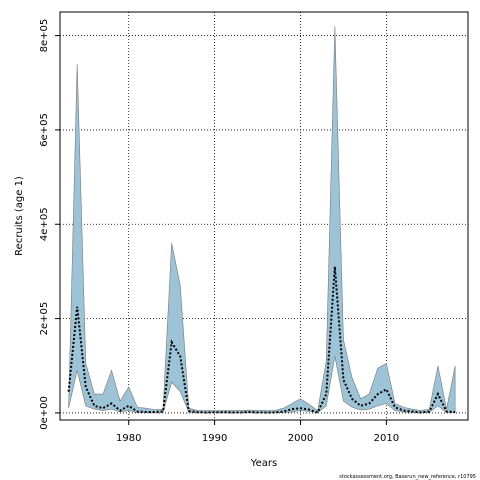 This screenshot has height=480, width=480. Describe the element at coordinates (300, 438) in the screenshot. I see `x-tick-label: 2000` at that location.